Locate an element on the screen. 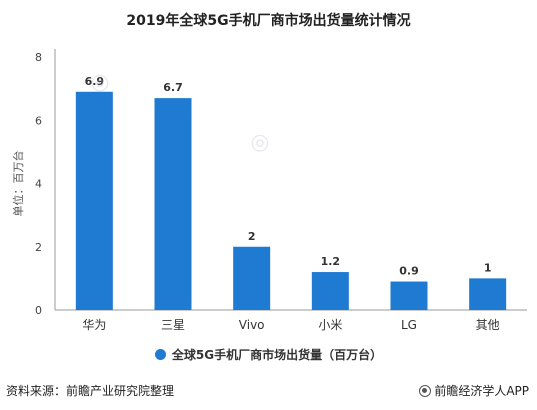 The height and width of the screenshot is (410, 537). y-tick-label: 0 is located at coordinates (38, 310).